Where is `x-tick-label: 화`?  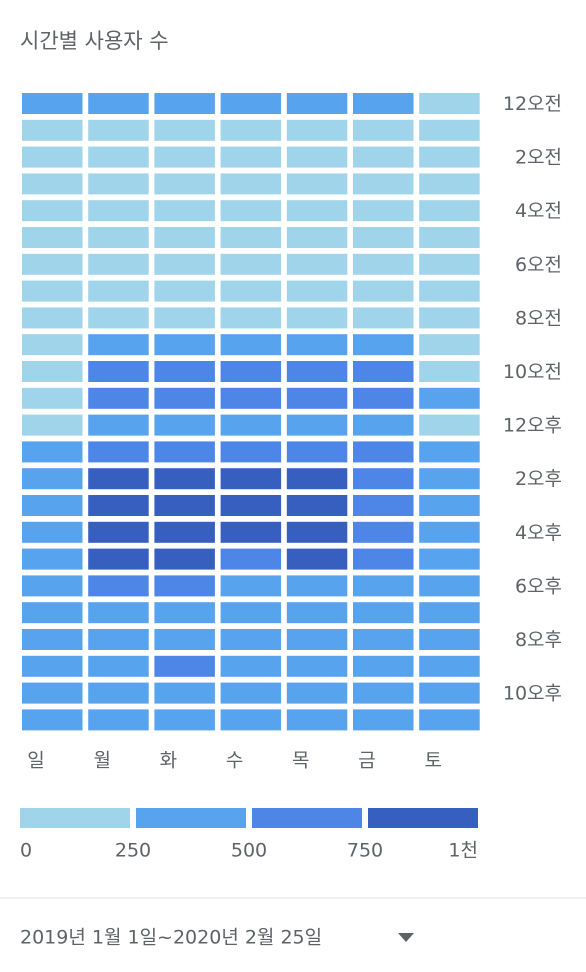
x-tick-label: 화 is located at coordinates (168, 761).